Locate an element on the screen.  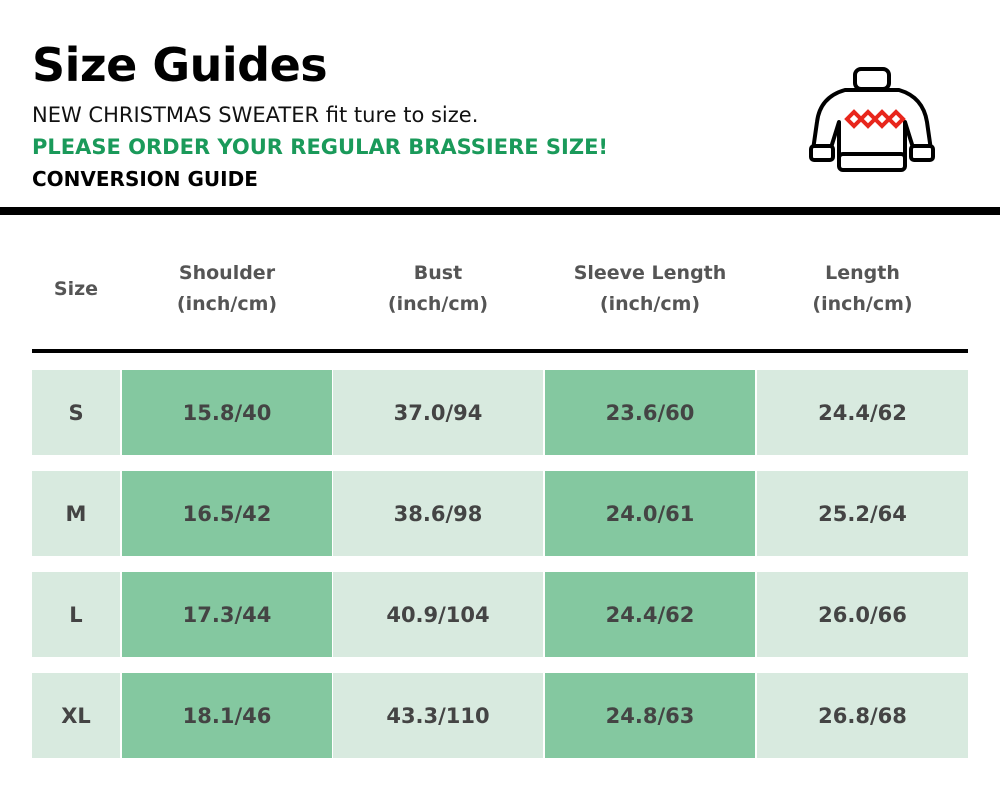
table-cell: 18.1/46 is located at coordinates (227, 715).